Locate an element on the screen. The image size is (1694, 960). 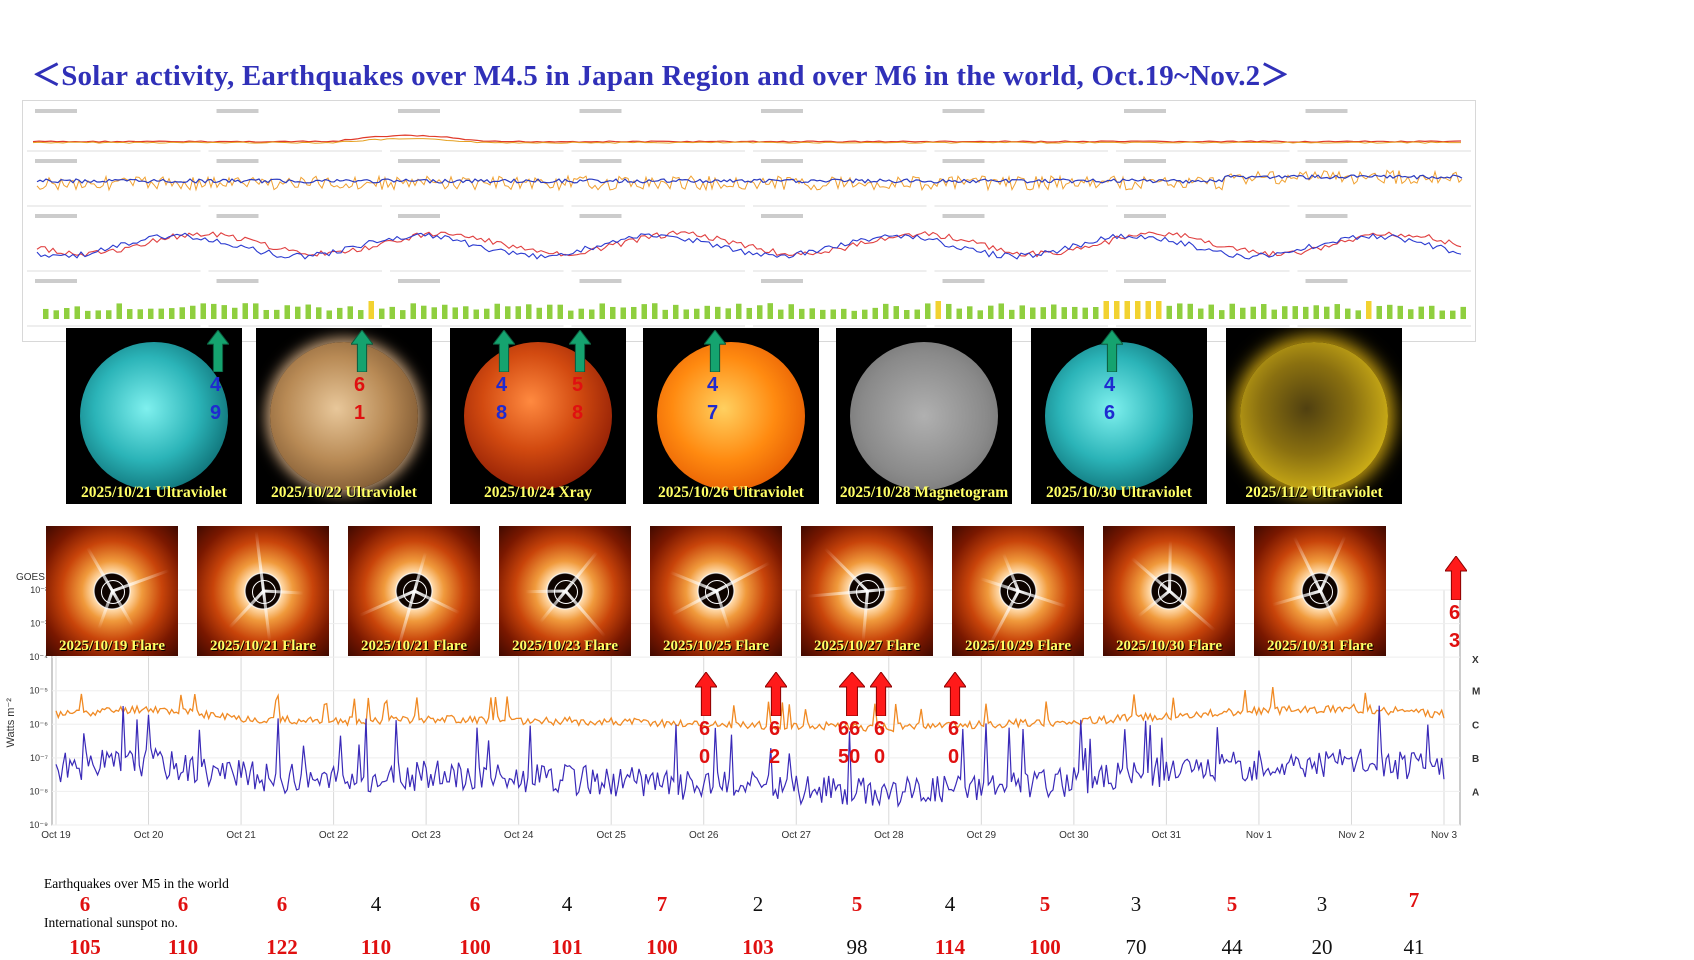
date-tick: Oct 27 is located at coordinates (797, 835).